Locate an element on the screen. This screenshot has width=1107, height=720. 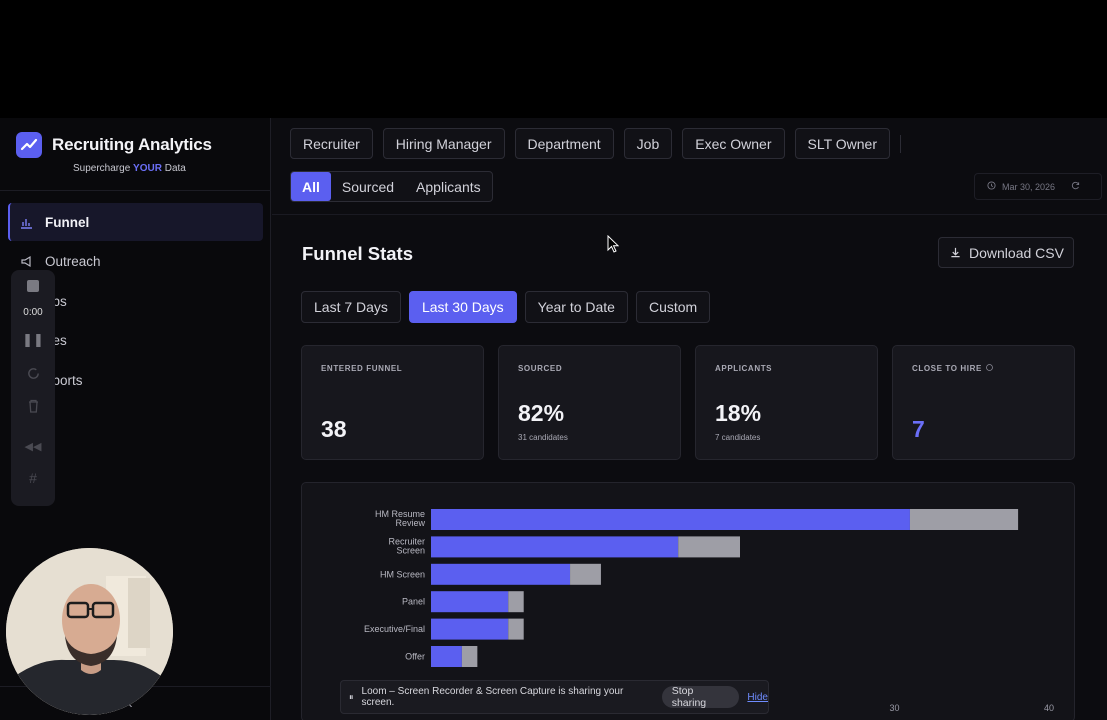
filter-divider is located at coordinates (901, 144).